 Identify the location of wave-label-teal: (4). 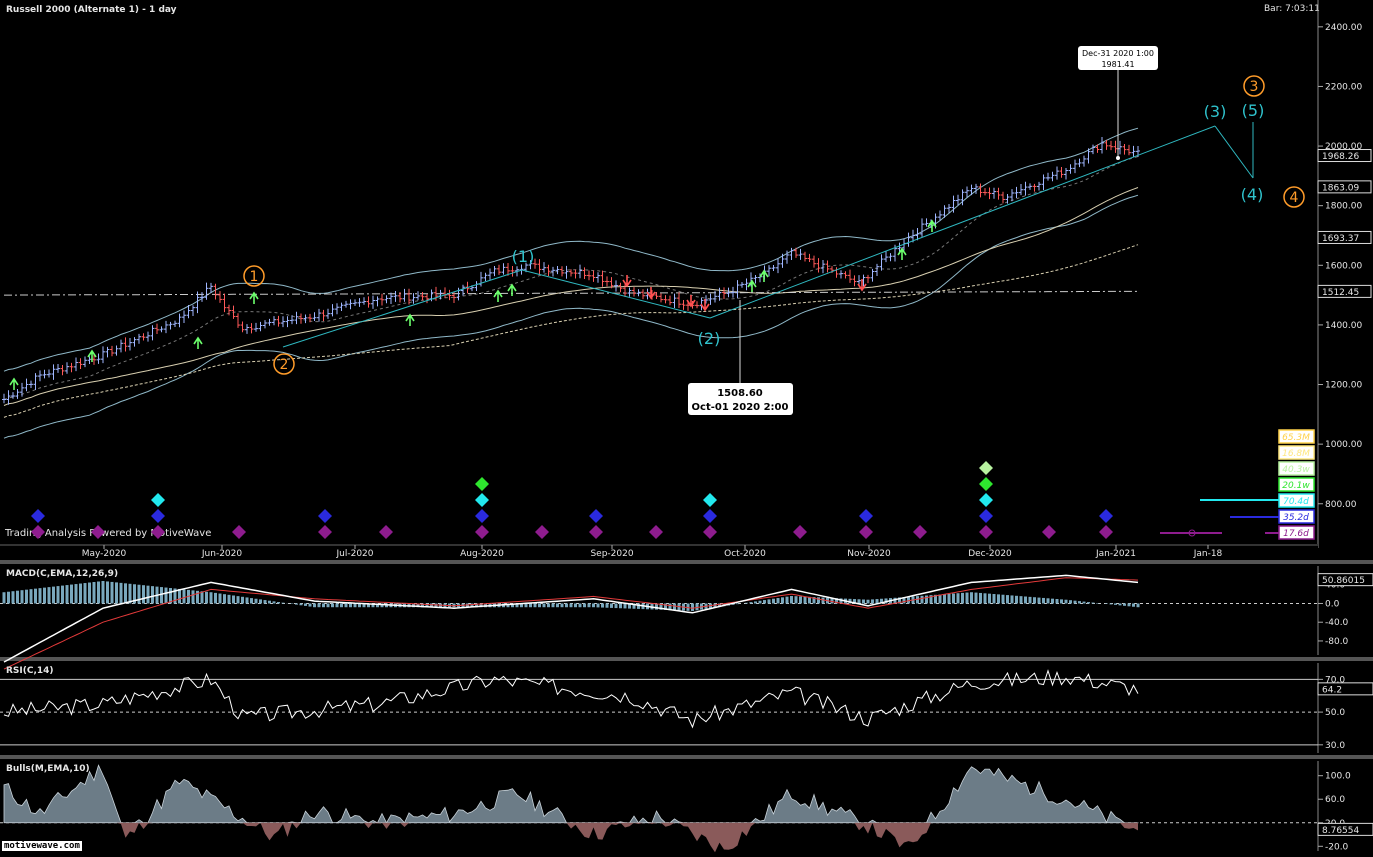
(1252, 194).